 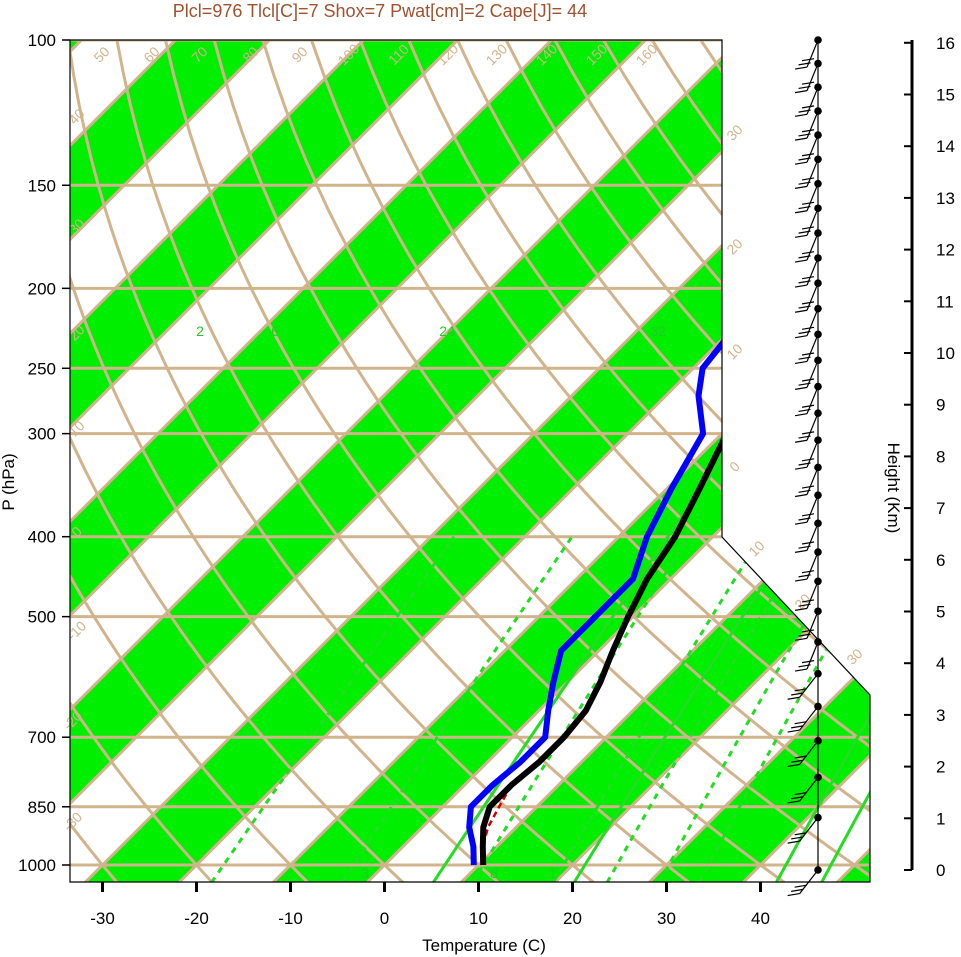 What do you see at coordinates (666, 918) in the screenshot?
I see `temperature-tick-label: 30` at bounding box center [666, 918].